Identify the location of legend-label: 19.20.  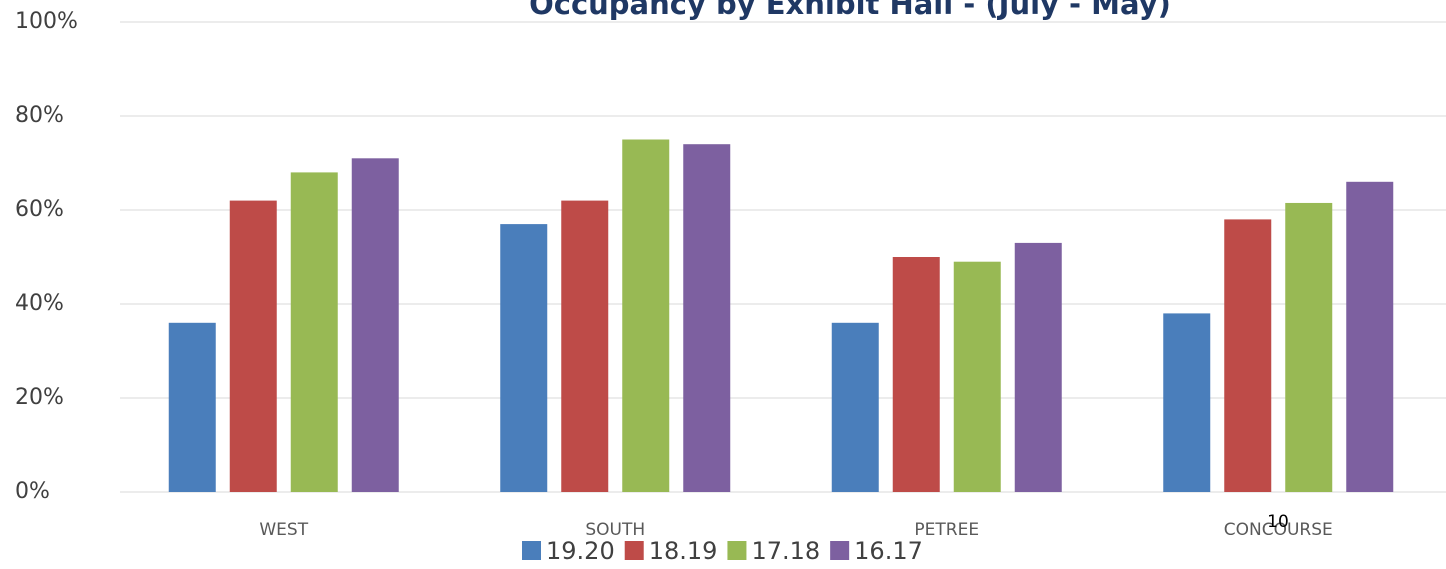
(580, 551).